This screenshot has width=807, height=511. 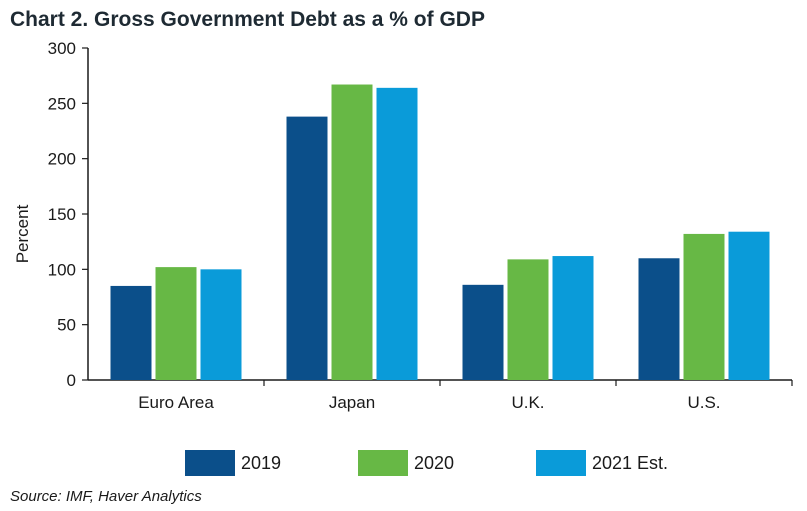 What do you see at coordinates (261, 462) in the screenshot?
I see `legend-label-2019: 2019` at bounding box center [261, 462].